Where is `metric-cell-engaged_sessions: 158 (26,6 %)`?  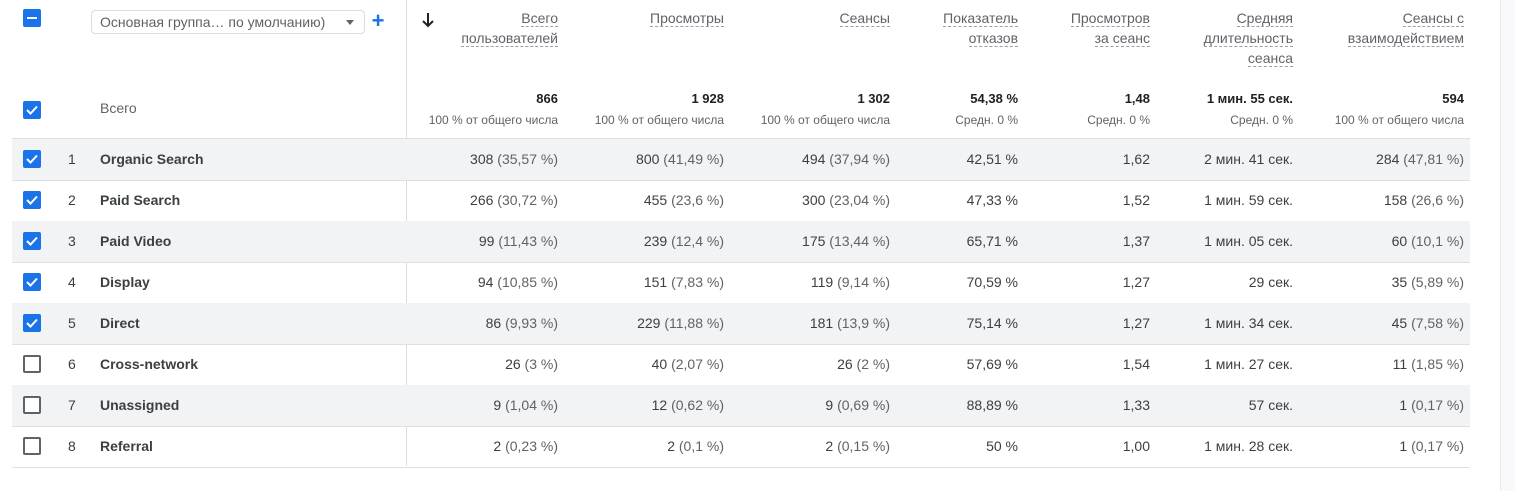 metric-cell-engaged_sessions: 158 (26,6 %) is located at coordinates (1384, 200).